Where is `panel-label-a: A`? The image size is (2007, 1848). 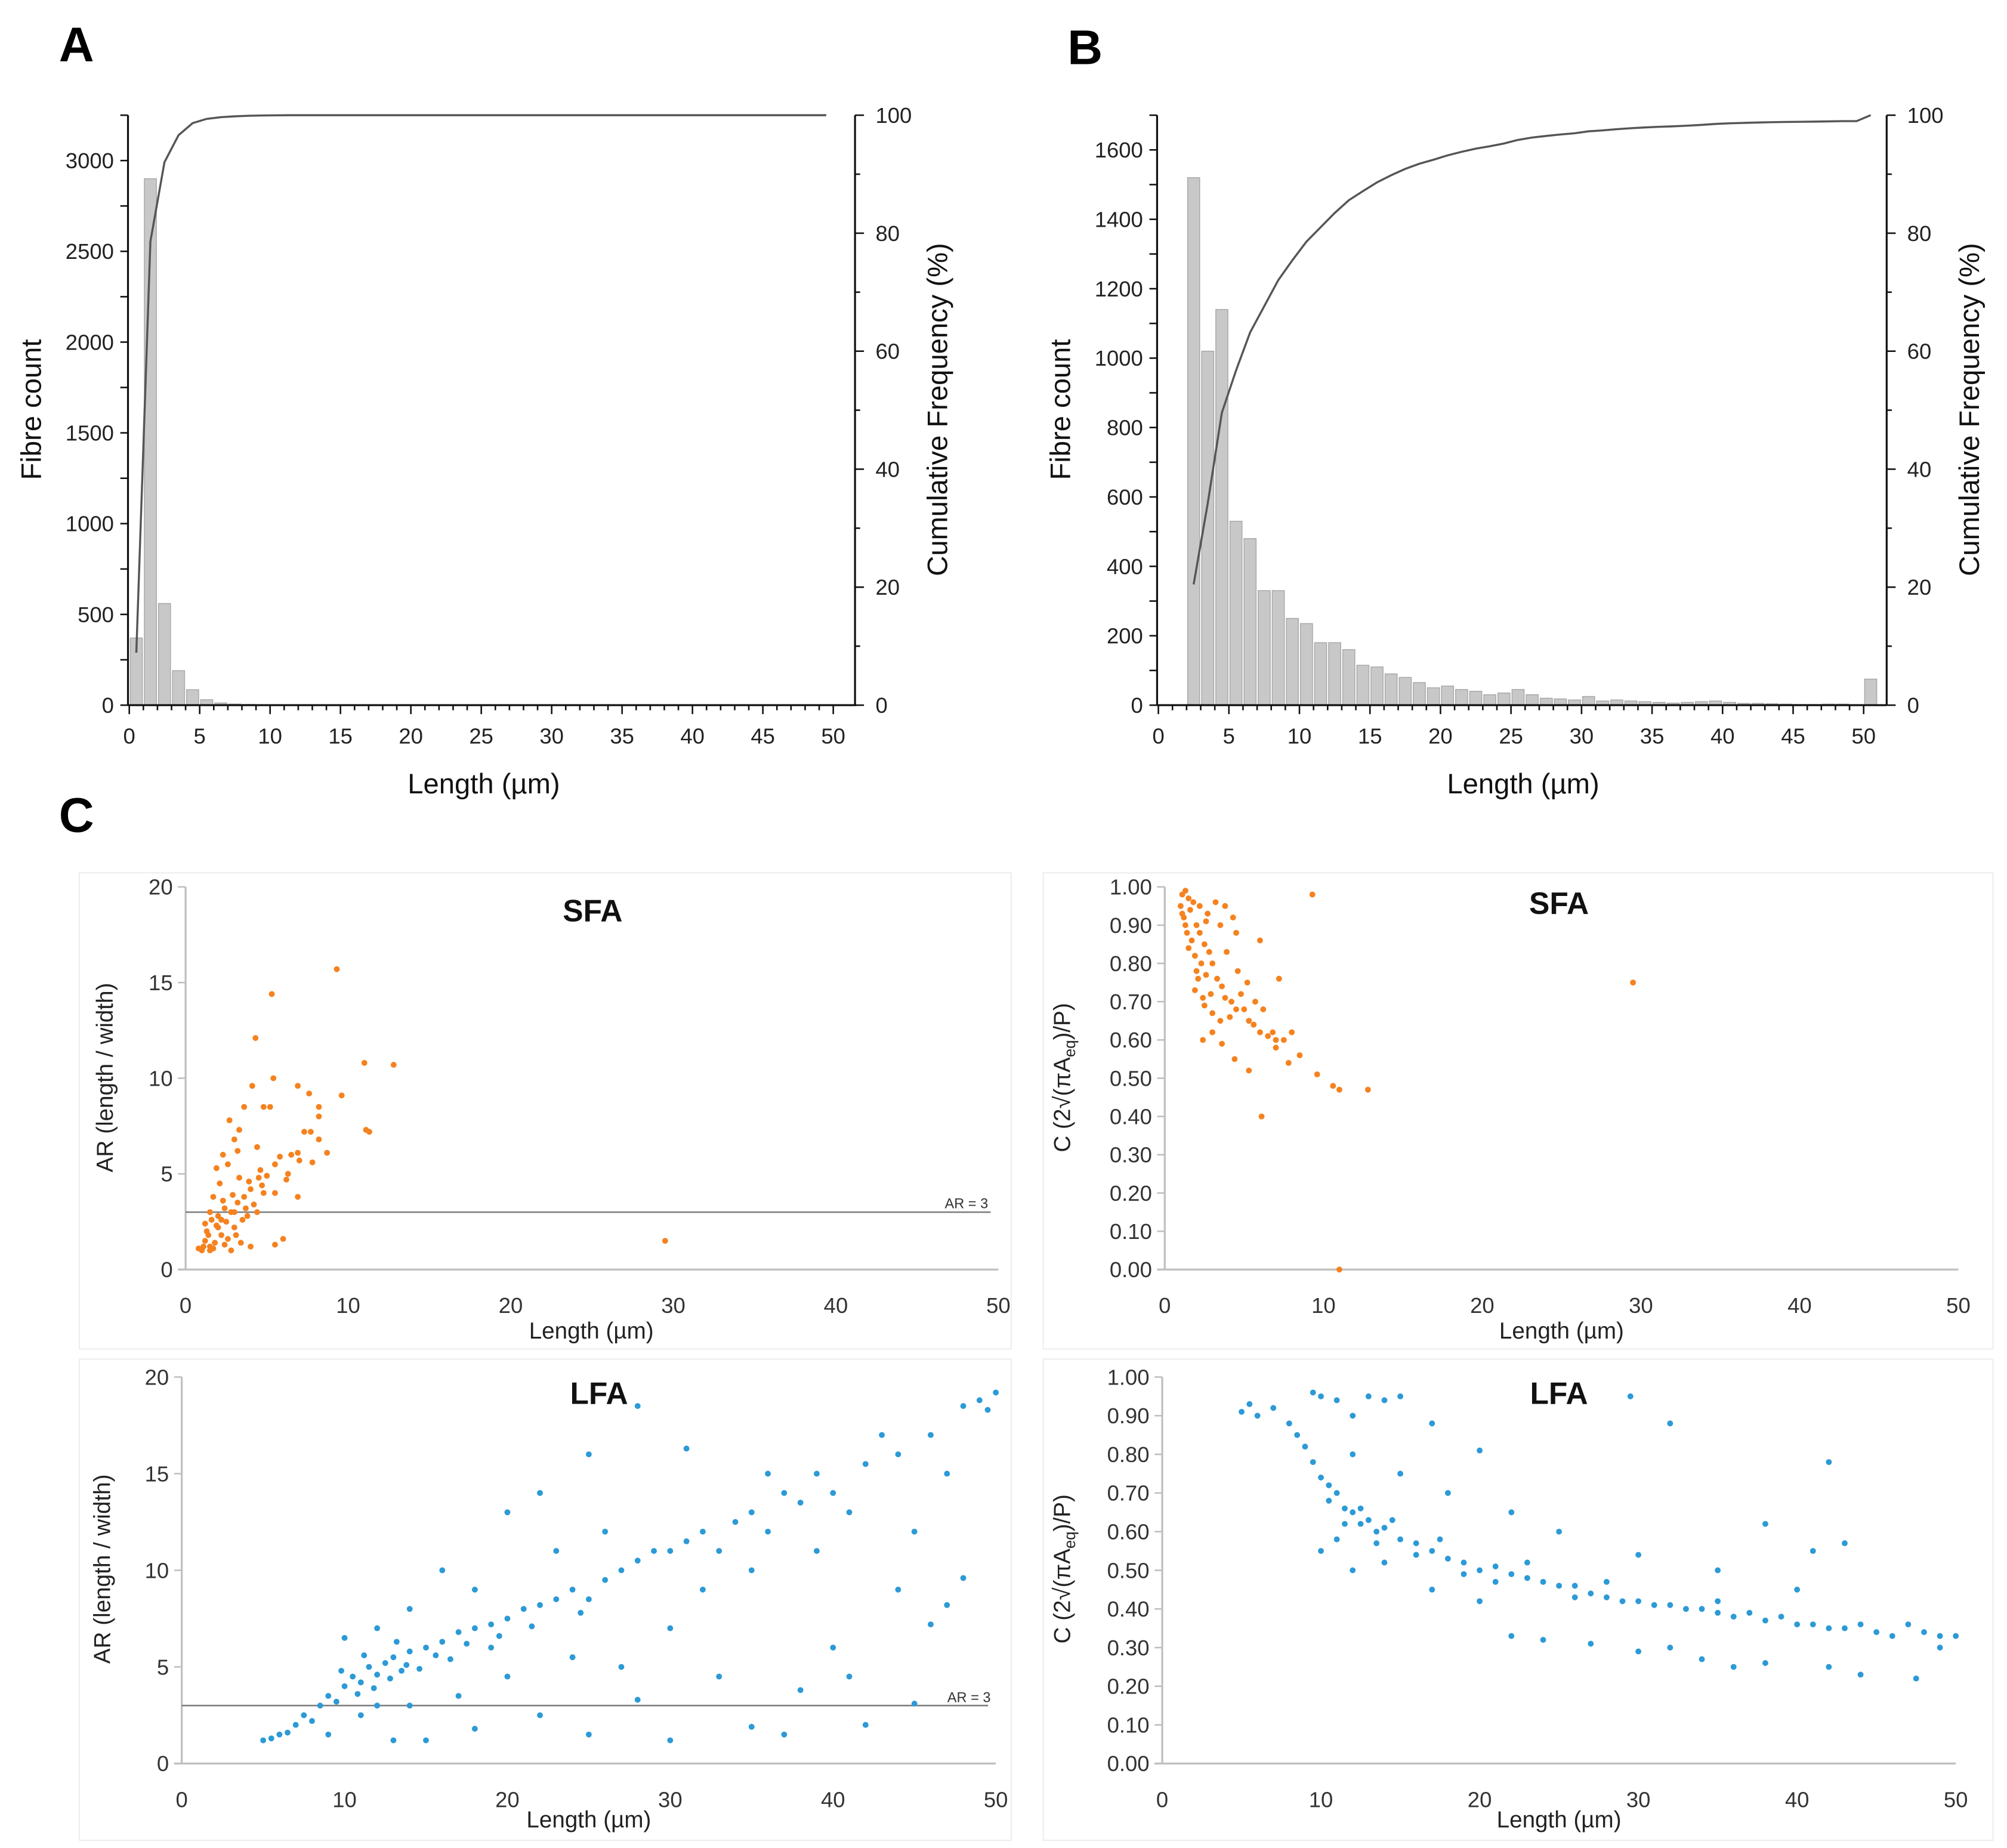 panel-label-a: A is located at coordinates (76, 45).